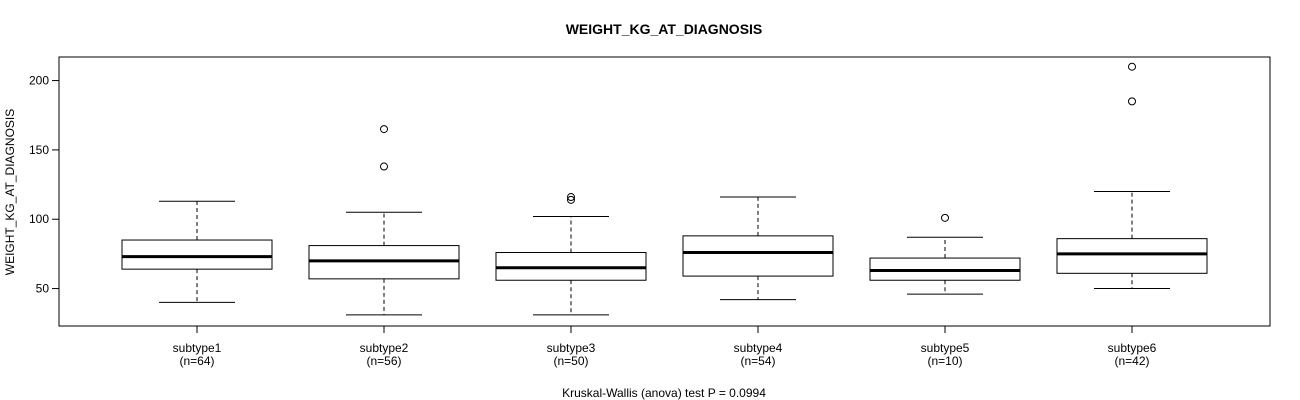  What do you see at coordinates (664, 393) in the screenshot?
I see `test-footnote: Kruskal-Wallis (anova) test P = 0.0994` at bounding box center [664, 393].